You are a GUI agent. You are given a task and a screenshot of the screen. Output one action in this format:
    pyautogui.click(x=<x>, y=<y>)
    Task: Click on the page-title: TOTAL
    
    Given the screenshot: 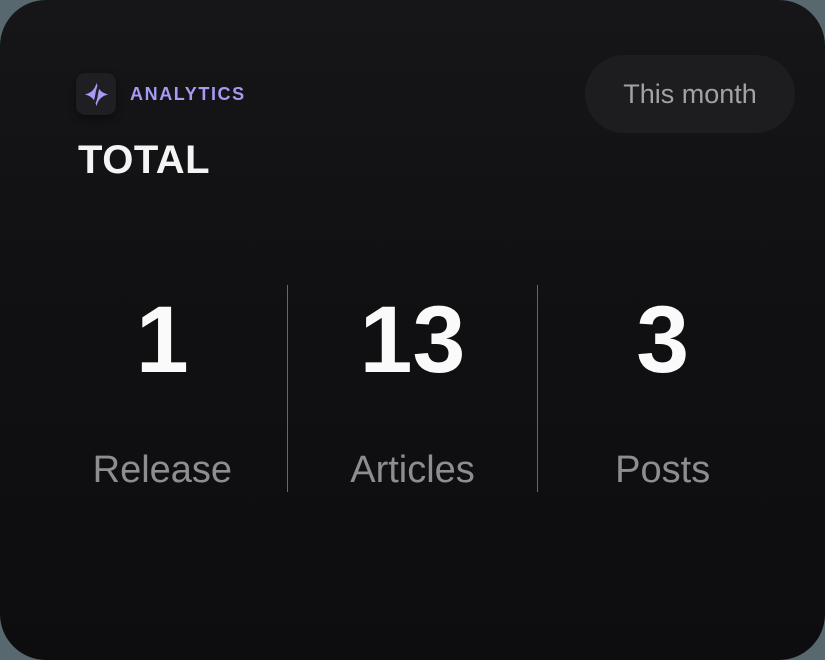 What is the action you would take?
    pyautogui.click(x=144, y=160)
    